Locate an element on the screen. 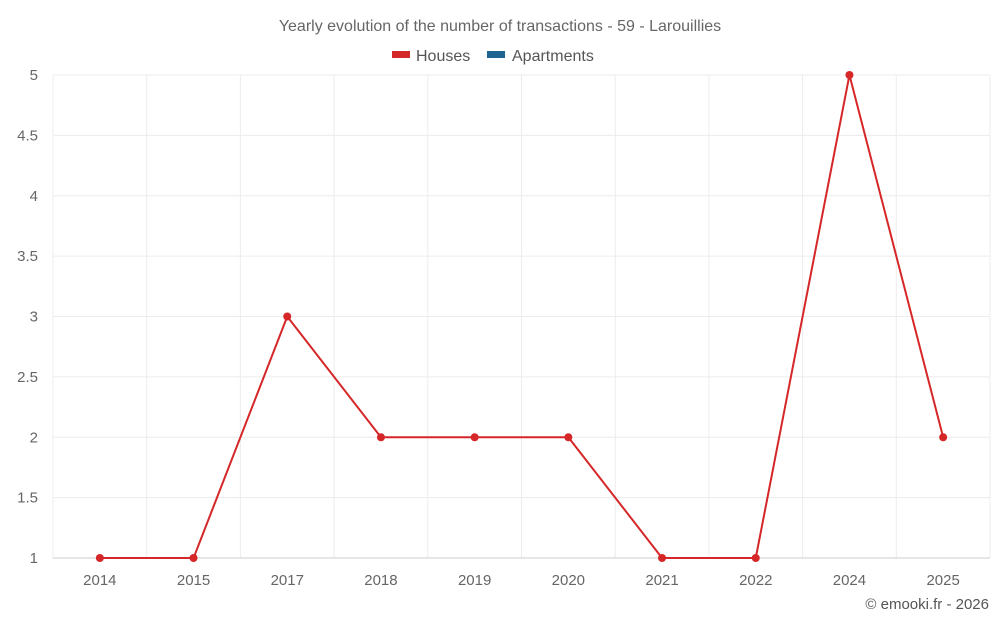 The width and height of the screenshot is (1000, 625). y-tick-label: 4.5 is located at coordinates (27, 135).